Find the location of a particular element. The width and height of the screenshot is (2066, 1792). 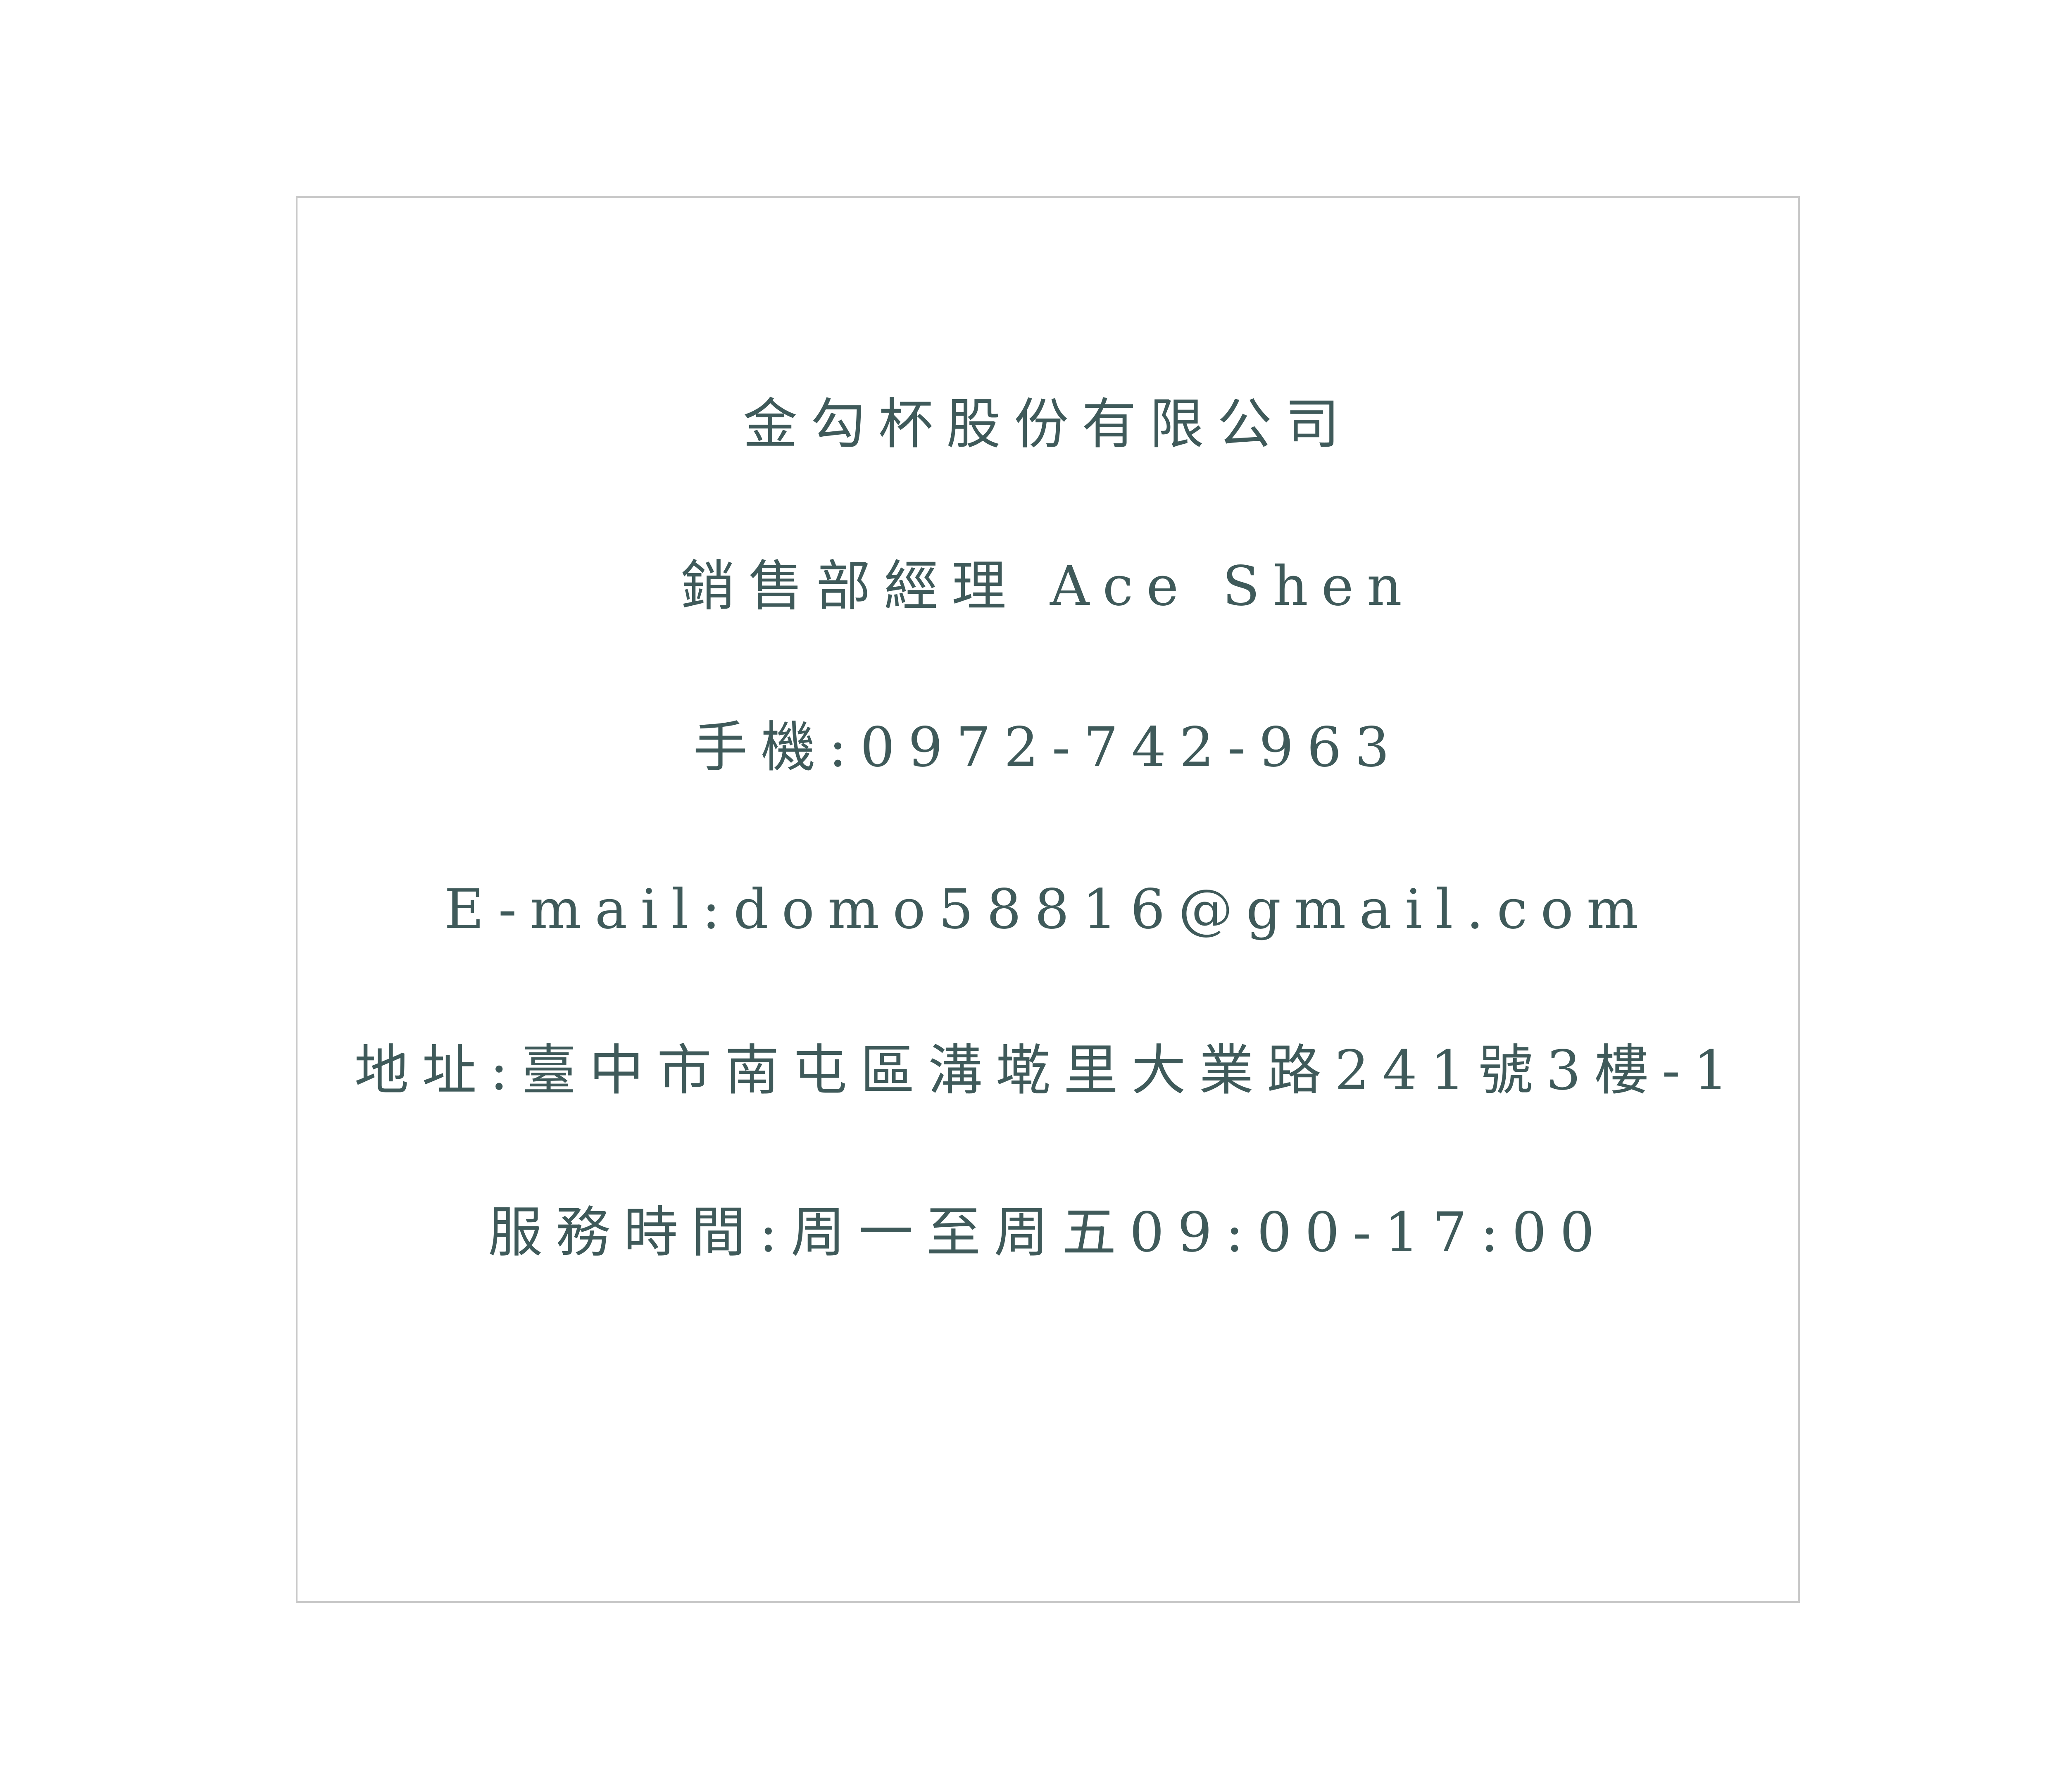

street-address: 地址:臺中市南屯區溝墘里大業路241號3樓-1 is located at coordinates (1048, 1070).